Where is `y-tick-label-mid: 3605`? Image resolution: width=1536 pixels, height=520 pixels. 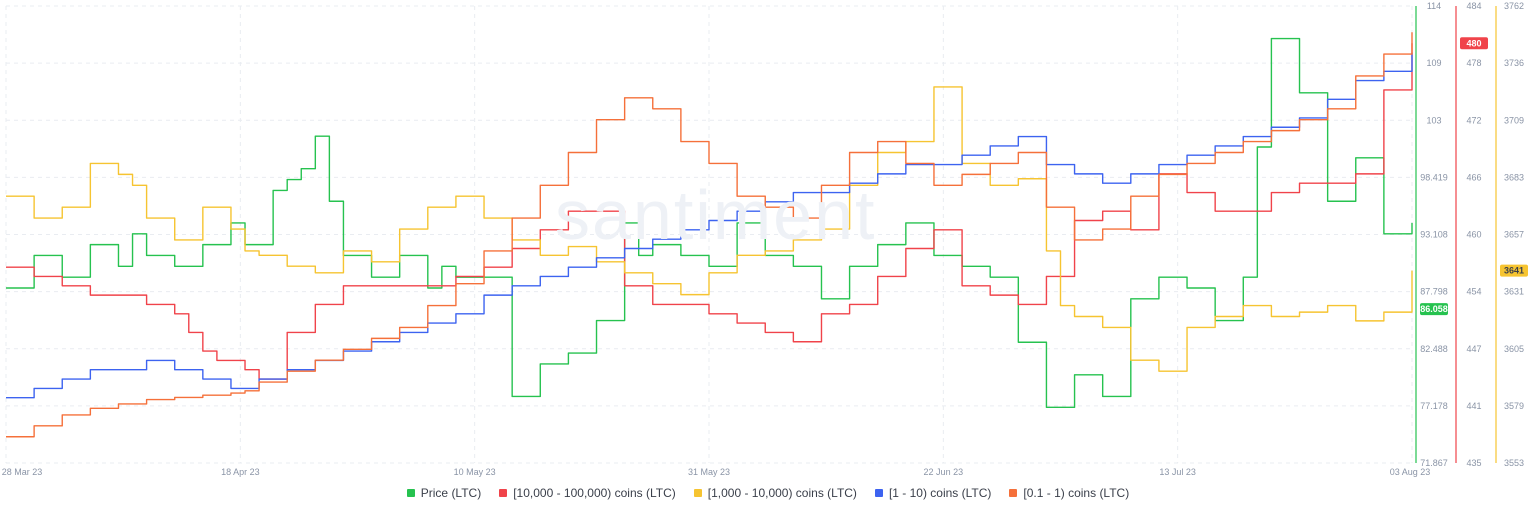
y-tick-label-mid: 3605 is located at coordinates (1514, 349).